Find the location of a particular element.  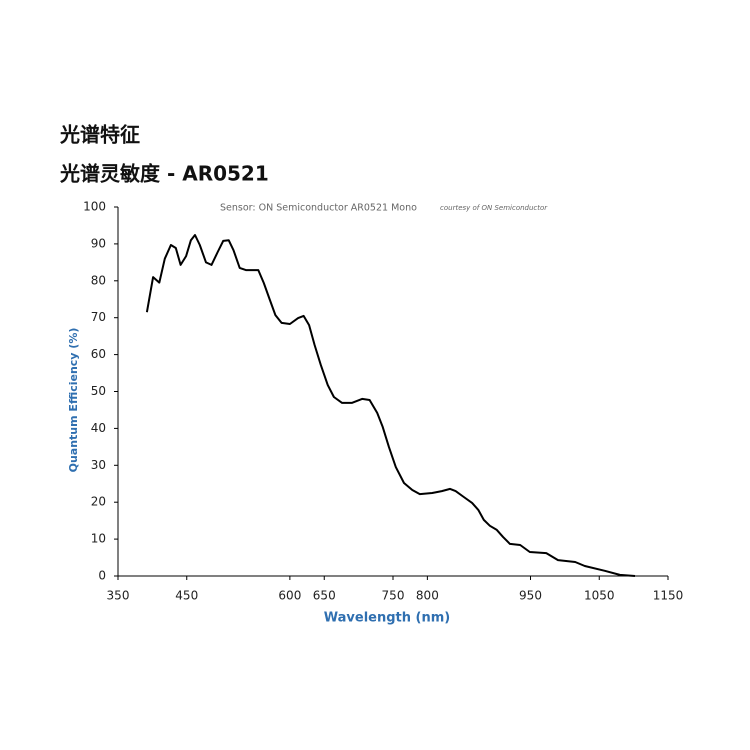

page-title: 光谱特征 is located at coordinates (99, 135).